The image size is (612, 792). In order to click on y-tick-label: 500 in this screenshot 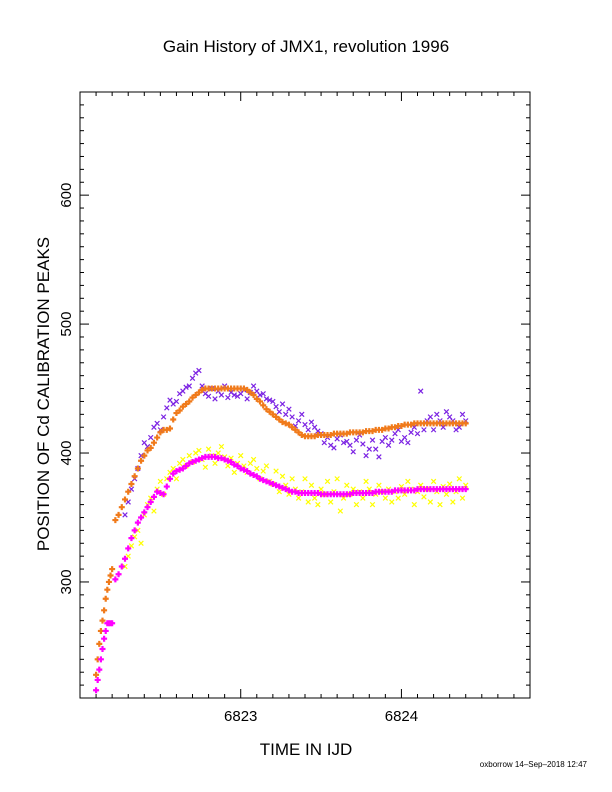, I will do `click(66, 324)`.